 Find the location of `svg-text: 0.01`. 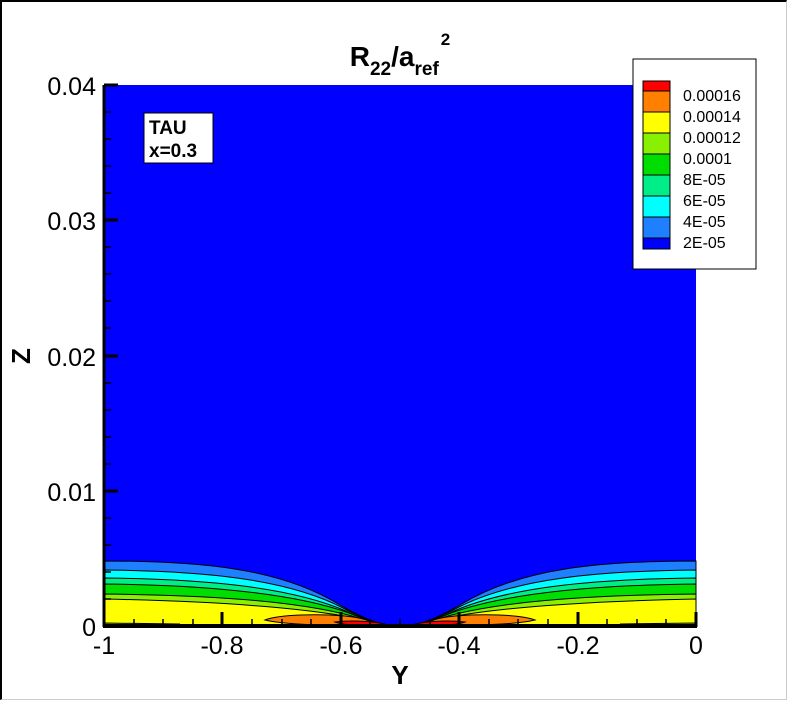

svg-text: 0.01 is located at coordinates (71, 493).